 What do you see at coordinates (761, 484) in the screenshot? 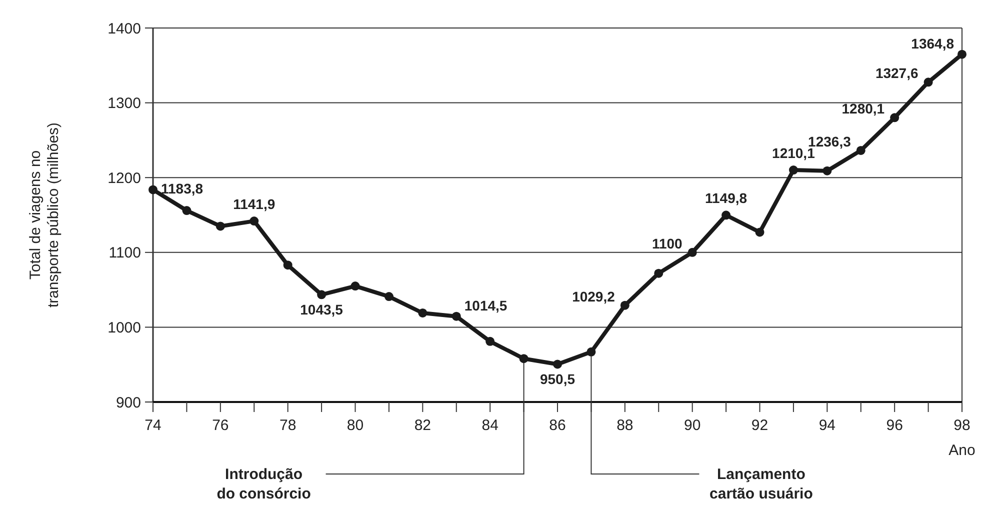
I see `ref-line-label: Lançamento cartão usuário` at bounding box center [761, 484].